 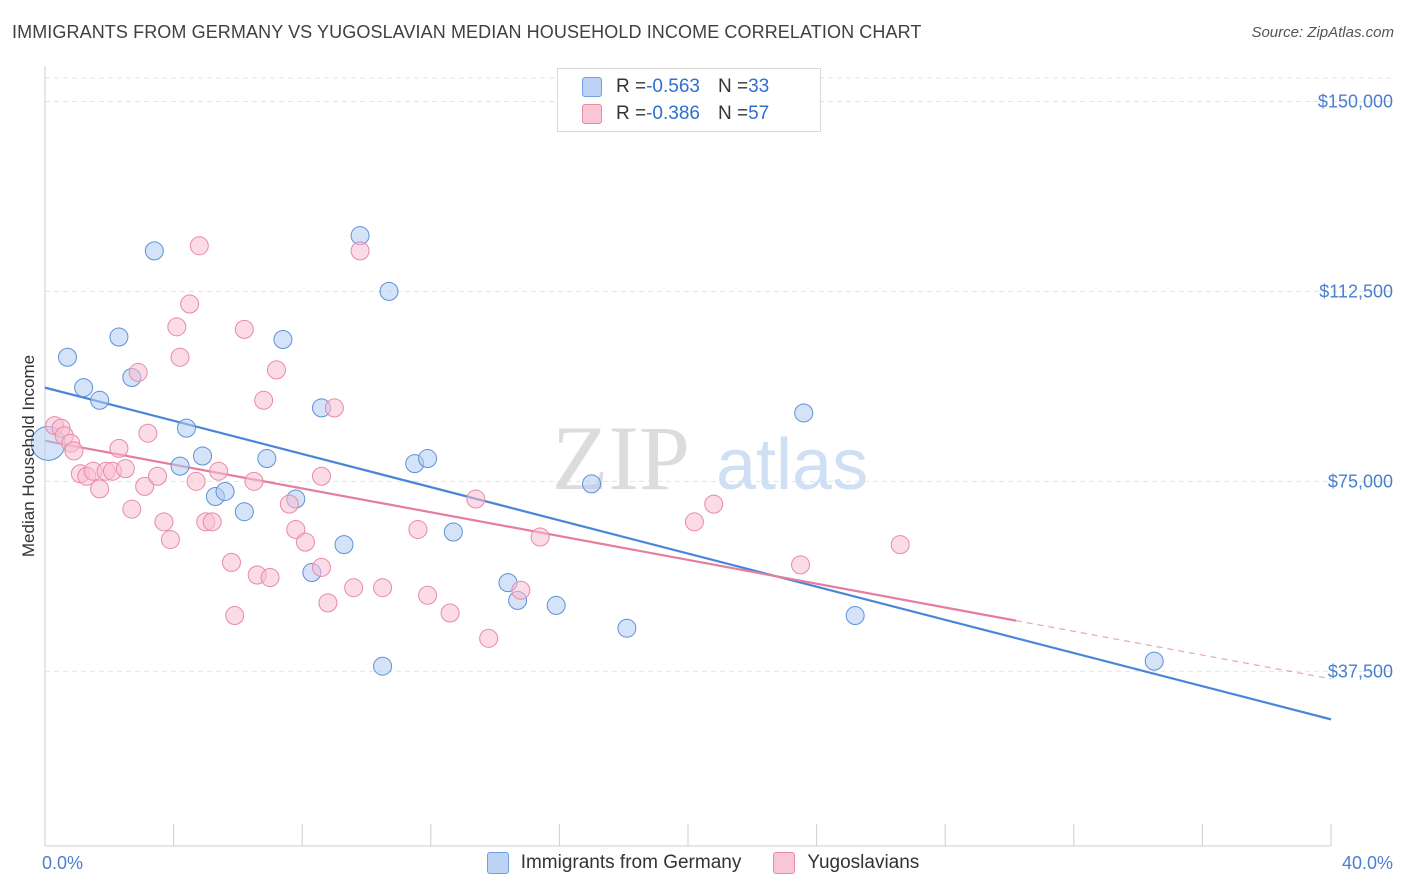 I want to click on y-tick-label: $75,000, so click(x=1360, y=481).